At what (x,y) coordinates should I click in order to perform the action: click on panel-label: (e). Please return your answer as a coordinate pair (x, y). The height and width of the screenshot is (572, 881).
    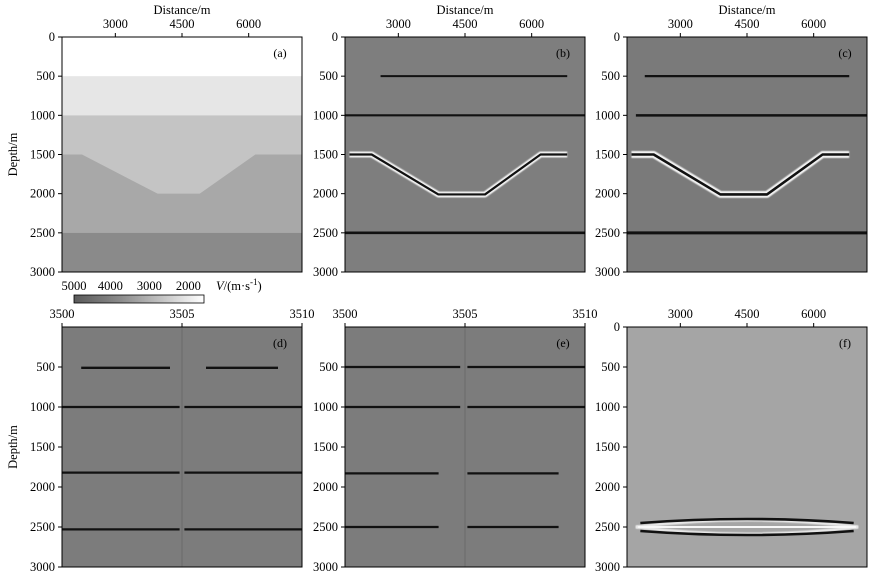
    Looking at the image, I should click on (562, 343).